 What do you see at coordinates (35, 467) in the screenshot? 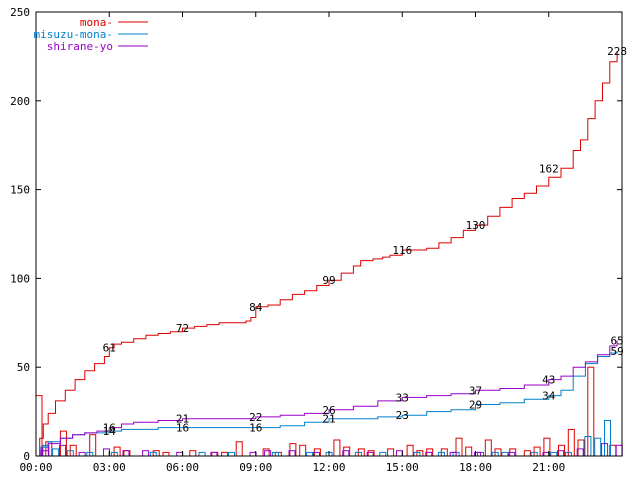
I see `x-tick-label: 00:00` at bounding box center [35, 467].